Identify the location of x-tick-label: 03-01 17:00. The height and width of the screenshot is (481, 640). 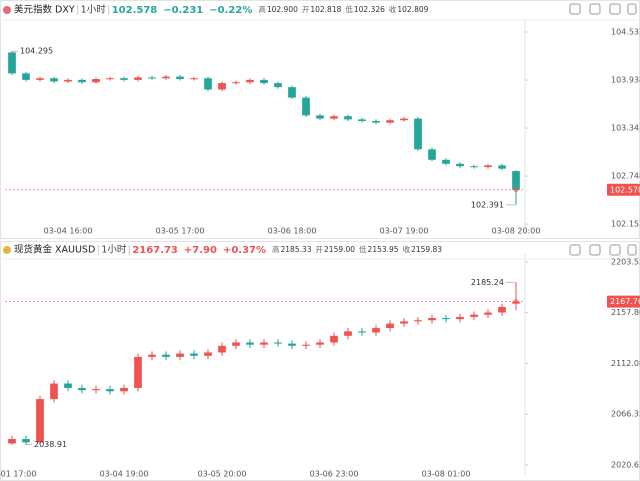
(18, 474).